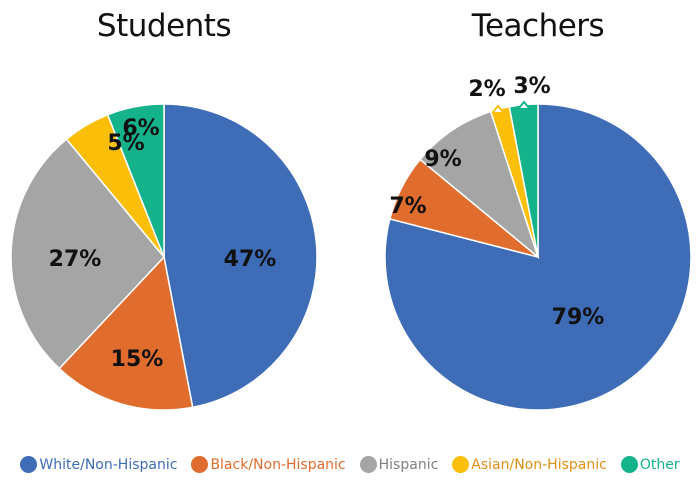 Image resolution: width=700 pixels, height=494 pixels. I want to click on slice-value-label: 15%, so click(137, 359).